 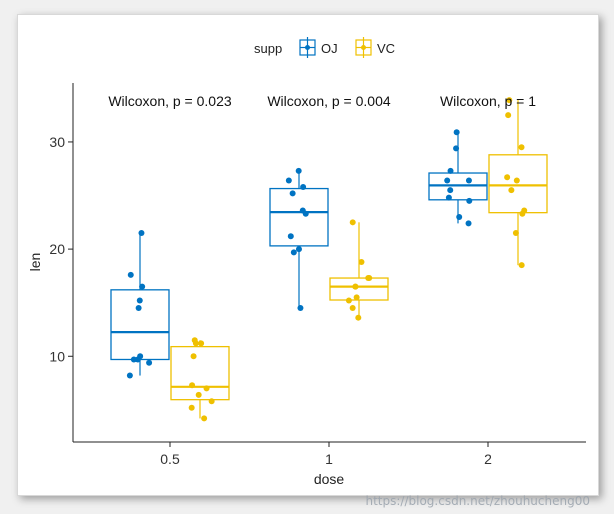 I want to click on watermark: https://blog.csdn.net/zhouhucheng00, so click(x=477, y=501).